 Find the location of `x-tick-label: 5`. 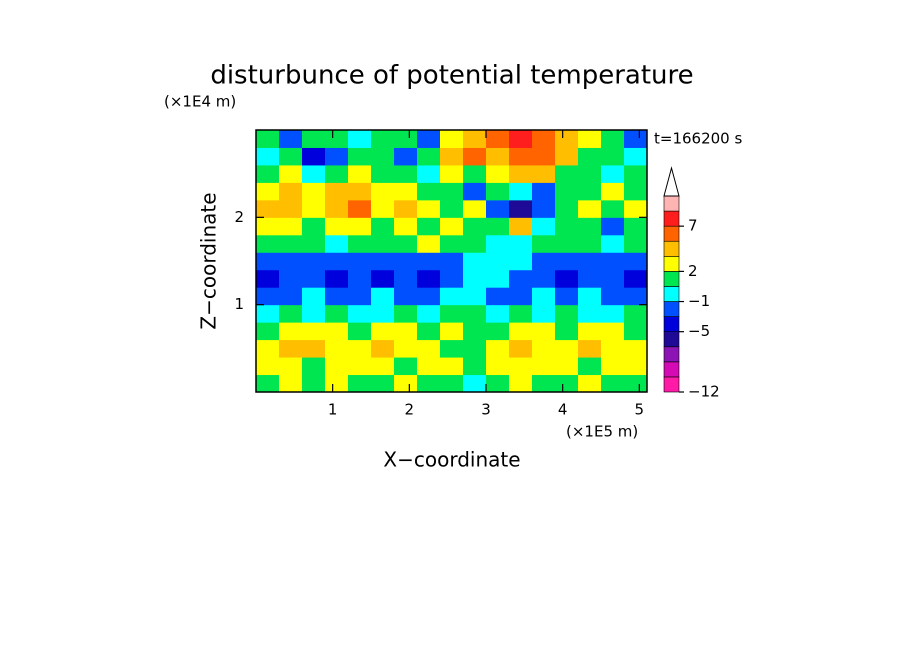

x-tick-label: 5 is located at coordinates (640, 410).